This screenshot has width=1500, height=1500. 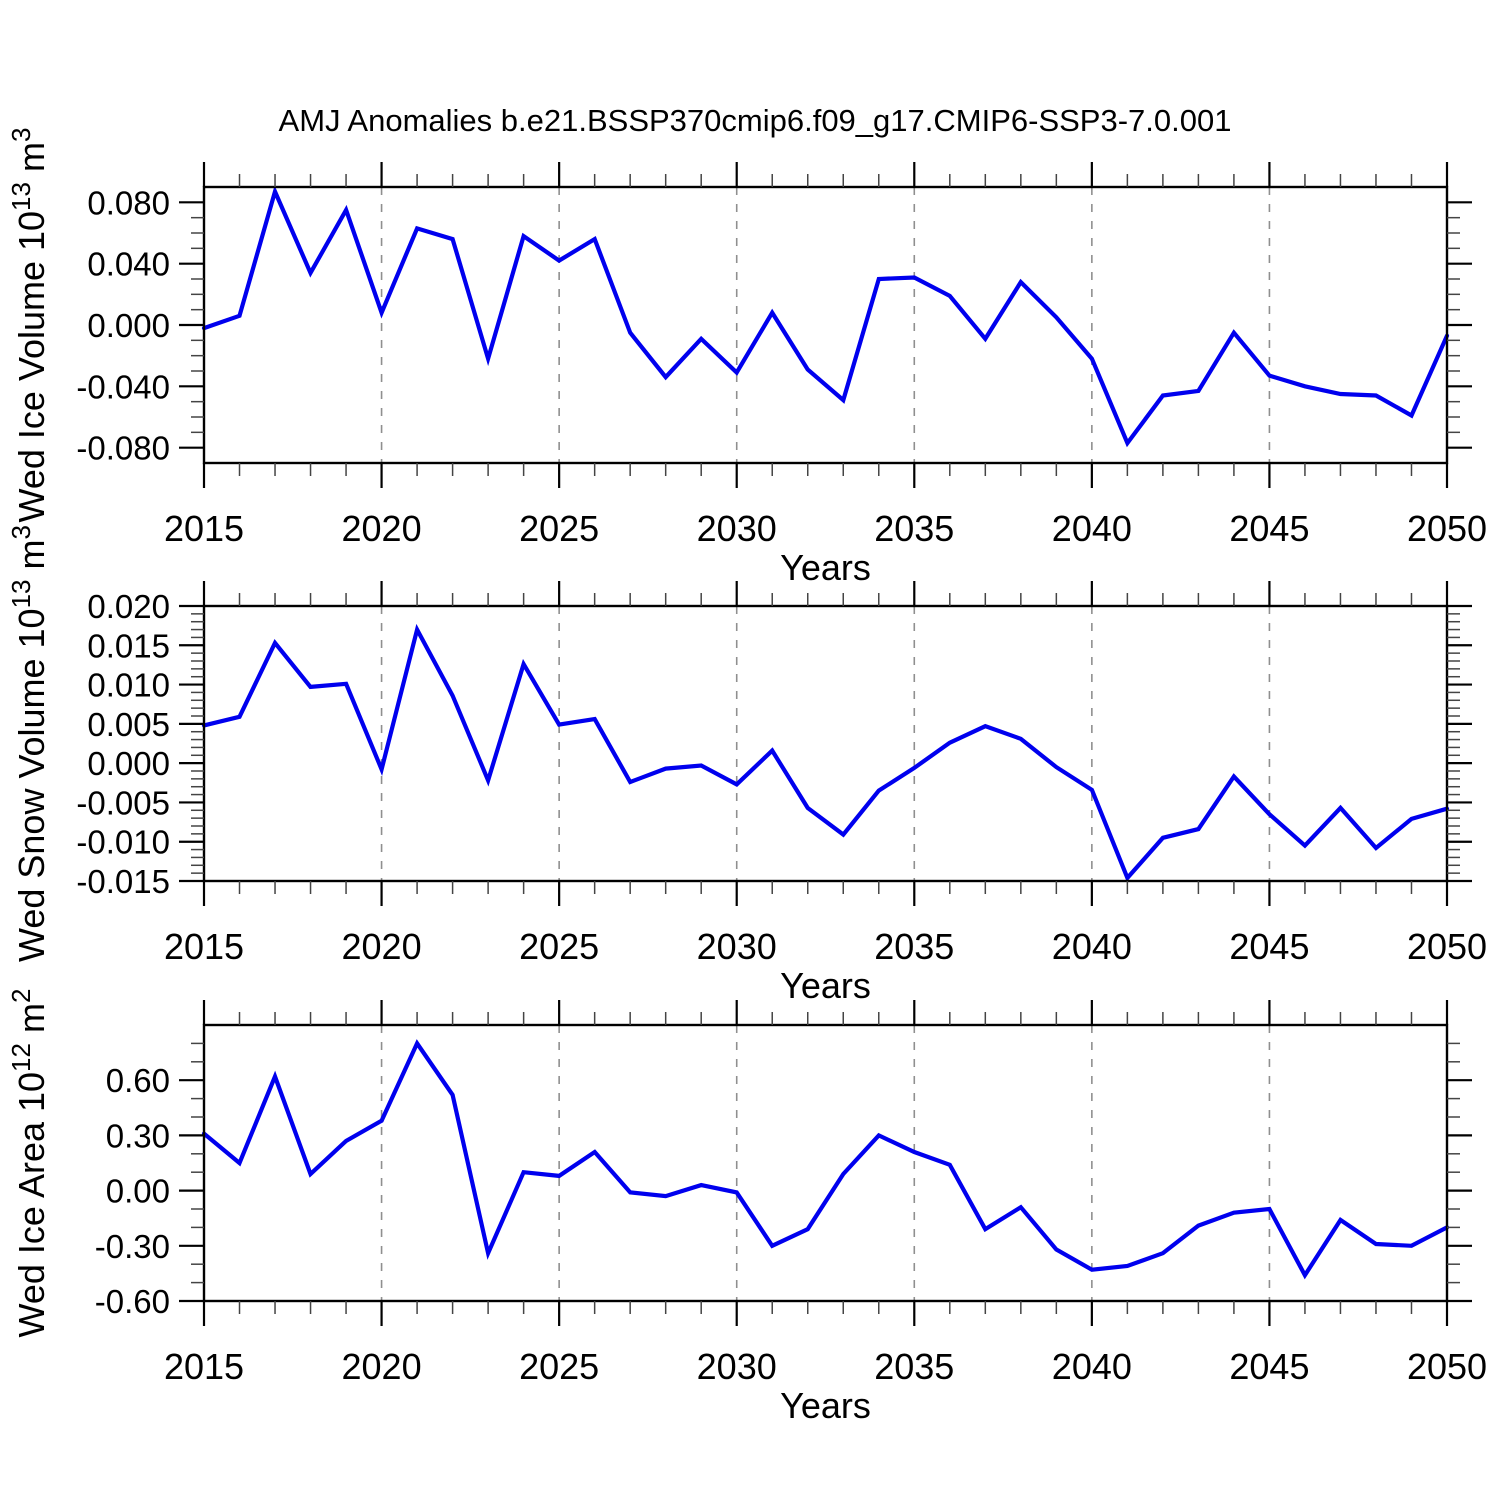 What do you see at coordinates (123, 842) in the screenshot?
I see `y-tick-label: -0.010` at bounding box center [123, 842].